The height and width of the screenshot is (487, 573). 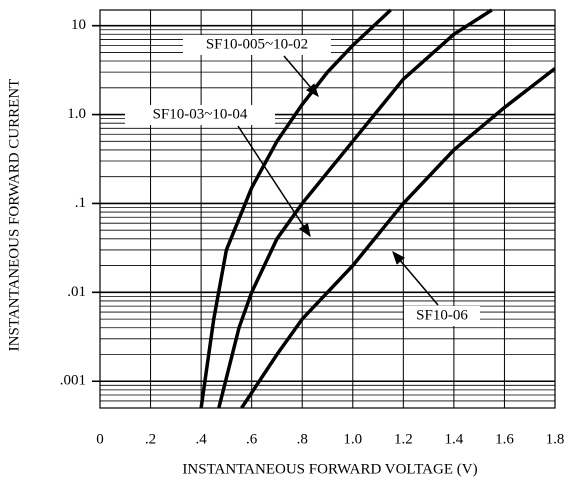 I want to click on x-tick-label: .2, so click(x=150, y=439).